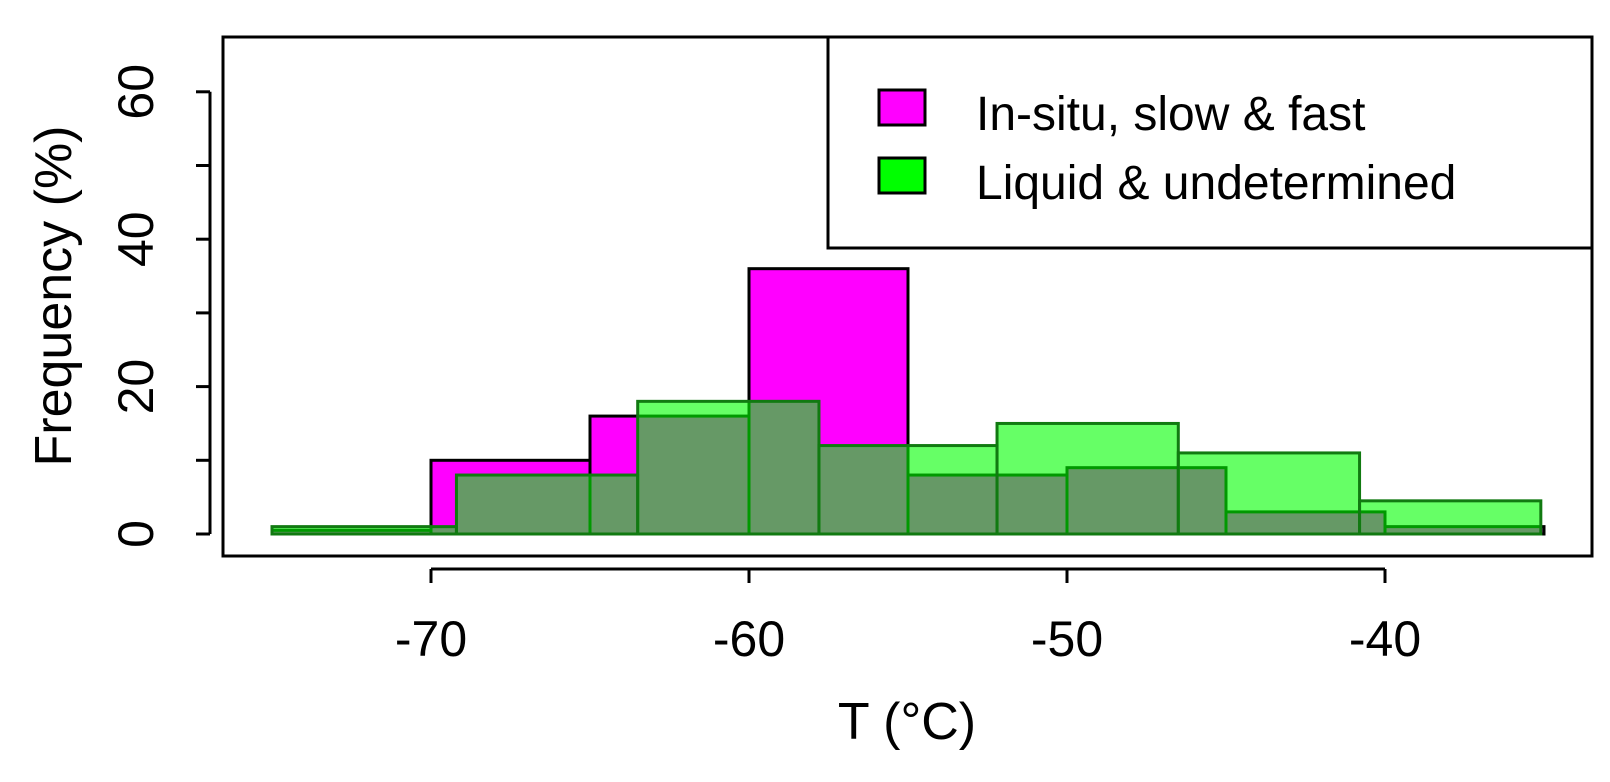 The width and height of the screenshot is (1610, 782). I want to click on series-liquid-bars, so click(906, 467).